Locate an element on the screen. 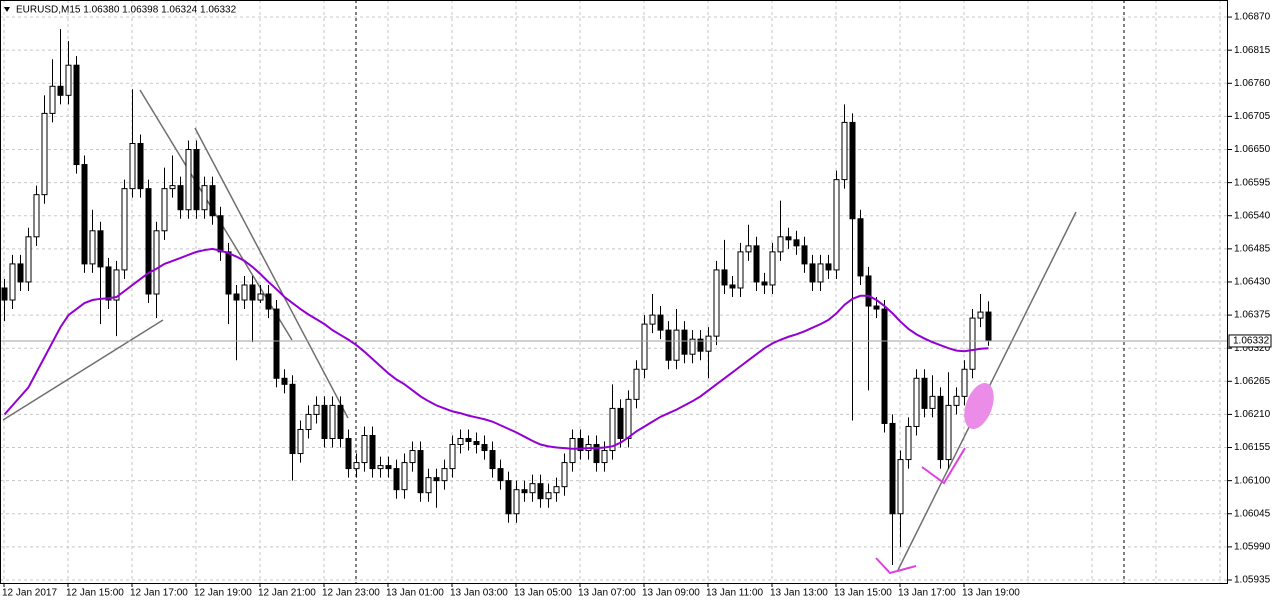  current-price-label: 1.06332 is located at coordinates (1251, 341).